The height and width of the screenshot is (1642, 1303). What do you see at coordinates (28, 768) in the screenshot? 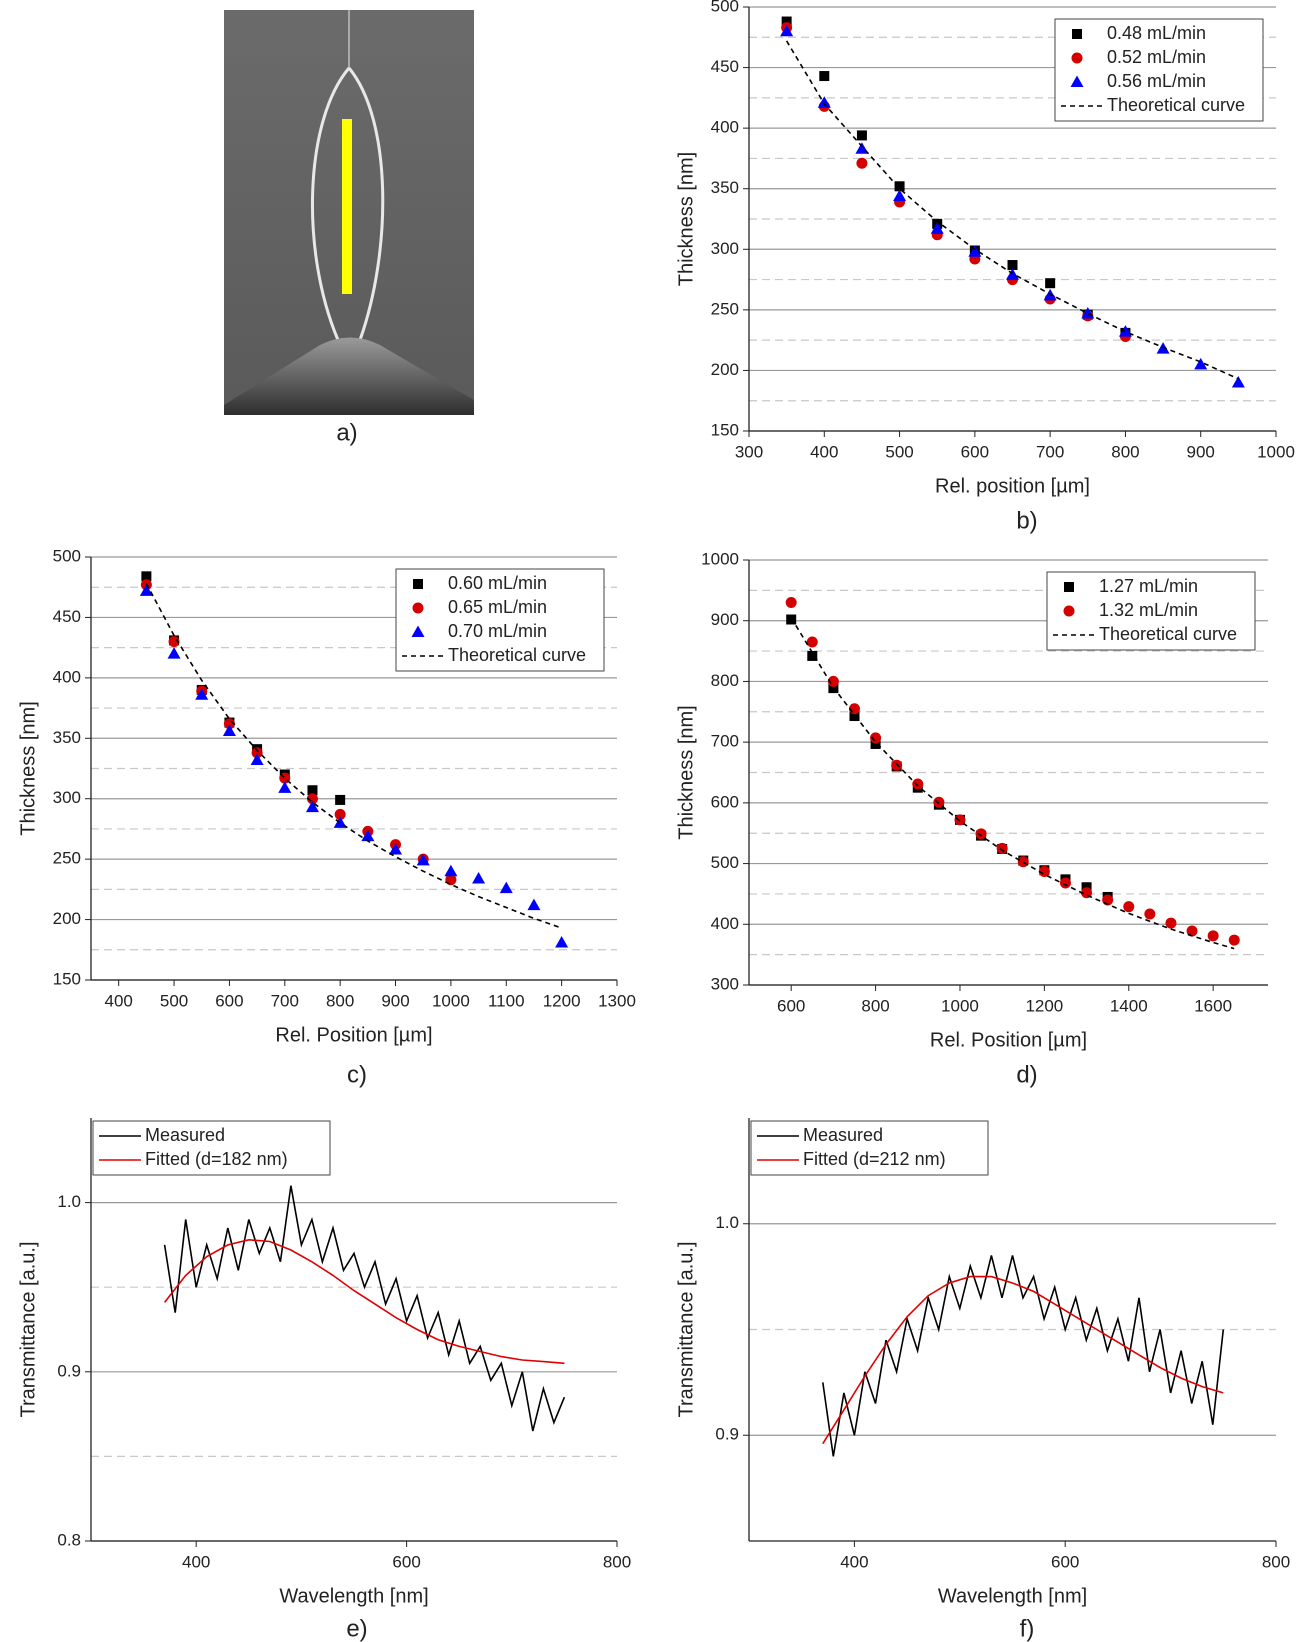
I see `y-axis-label: Thickness [nm]` at bounding box center [28, 768].